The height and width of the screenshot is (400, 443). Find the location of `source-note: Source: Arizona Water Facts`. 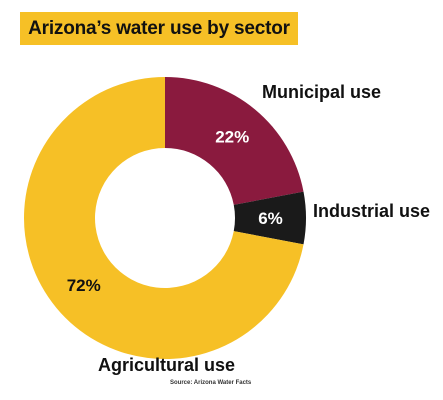

source-note: Source: Arizona Water Facts is located at coordinates (211, 383).